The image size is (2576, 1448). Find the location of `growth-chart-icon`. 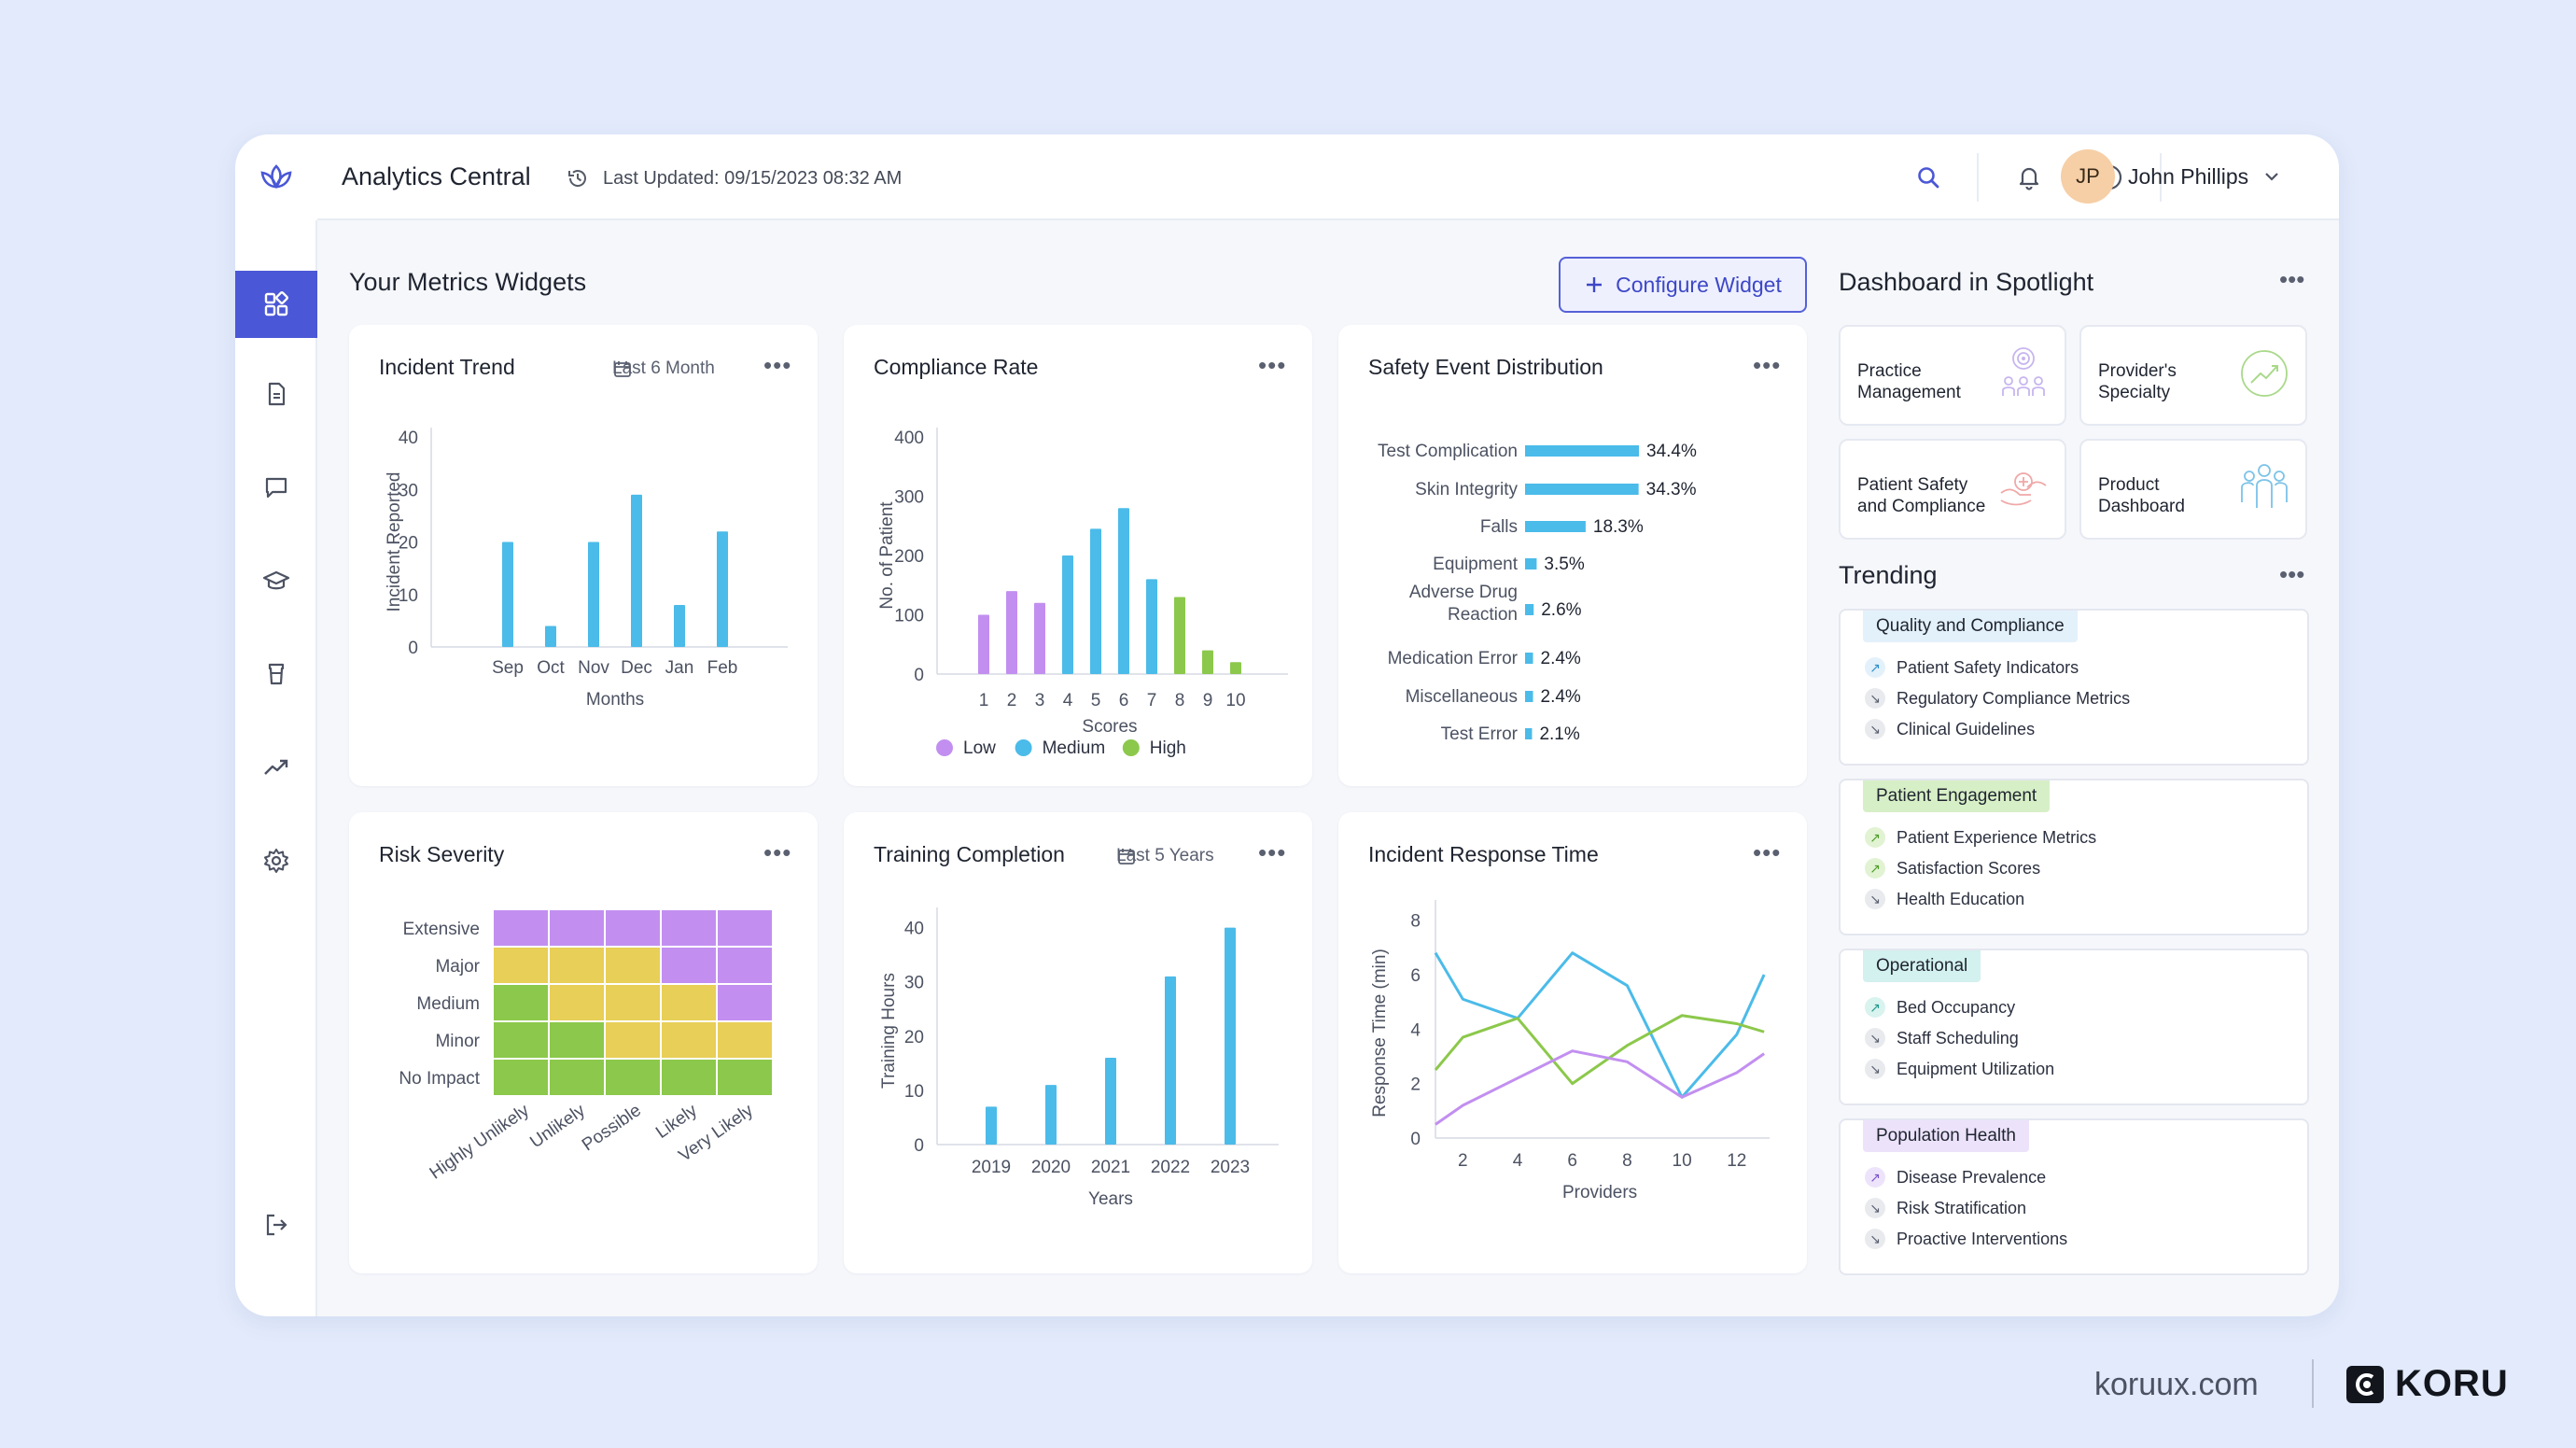

growth-chart-icon is located at coordinates (2264, 373).